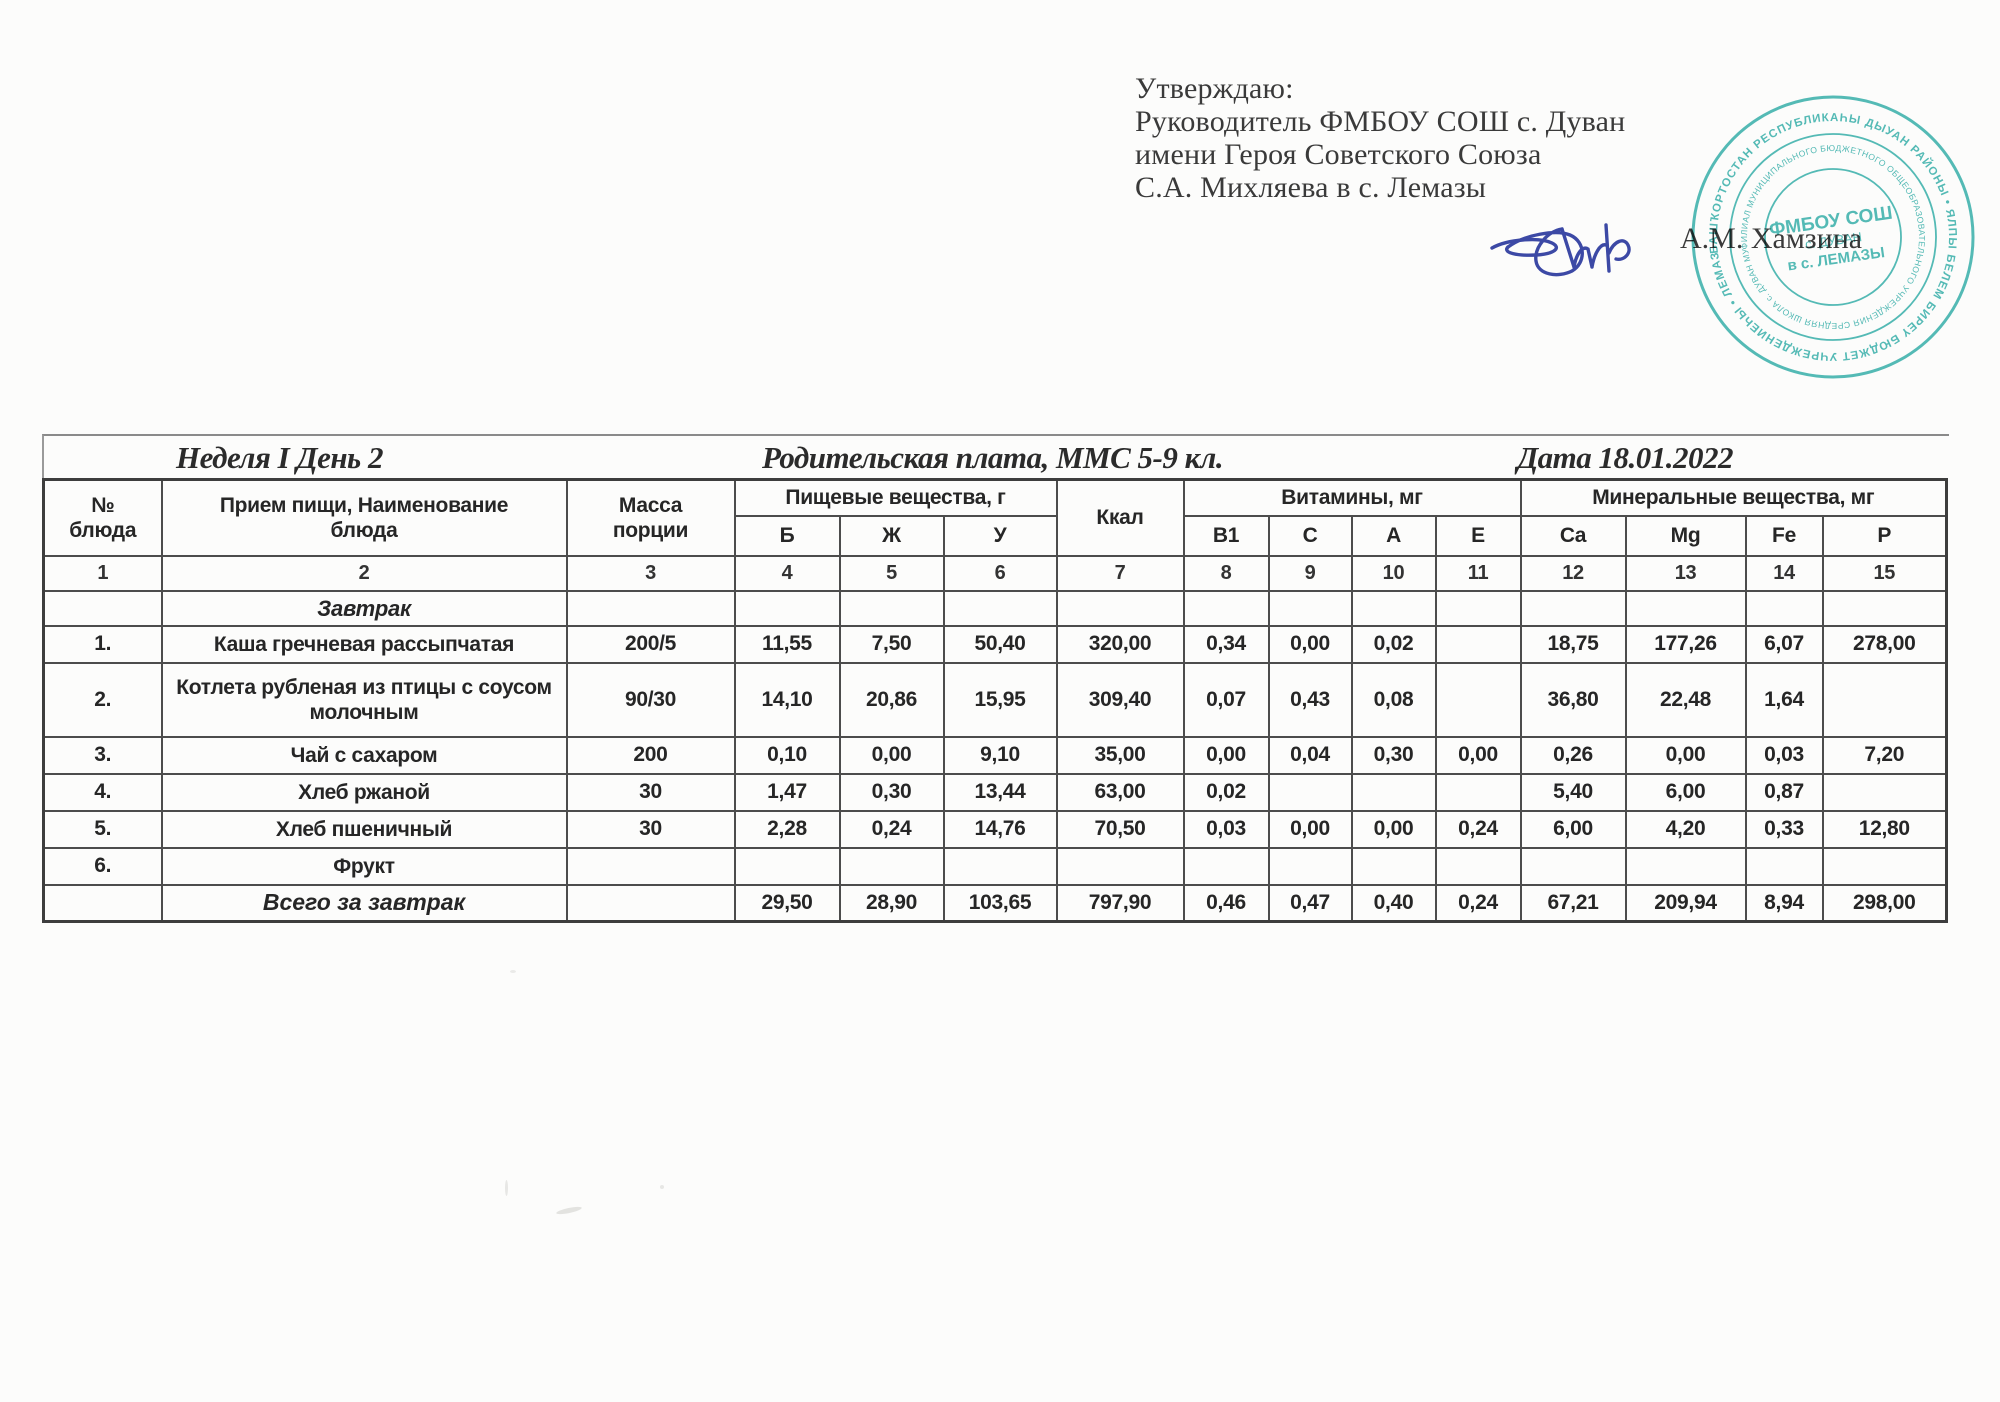  What do you see at coordinates (995, 866) in the screenshot?
I see `dish-row: 6. Фрукт` at bounding box center [995, 866].